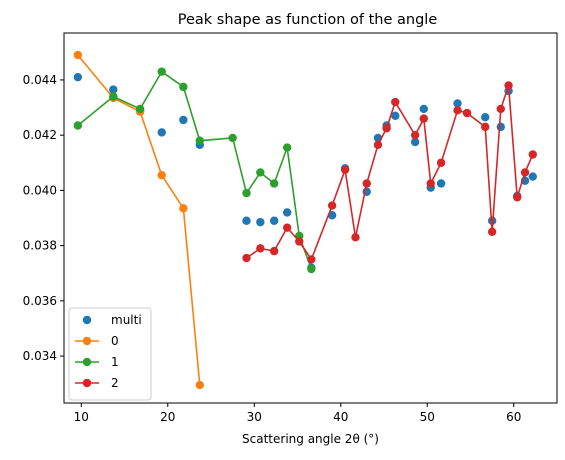 The height and width of the screenshot is (460, 565). Describe the element at coordinates (40, 135) in the screenshot. I see `y-tick-label: 0.042` at that location.